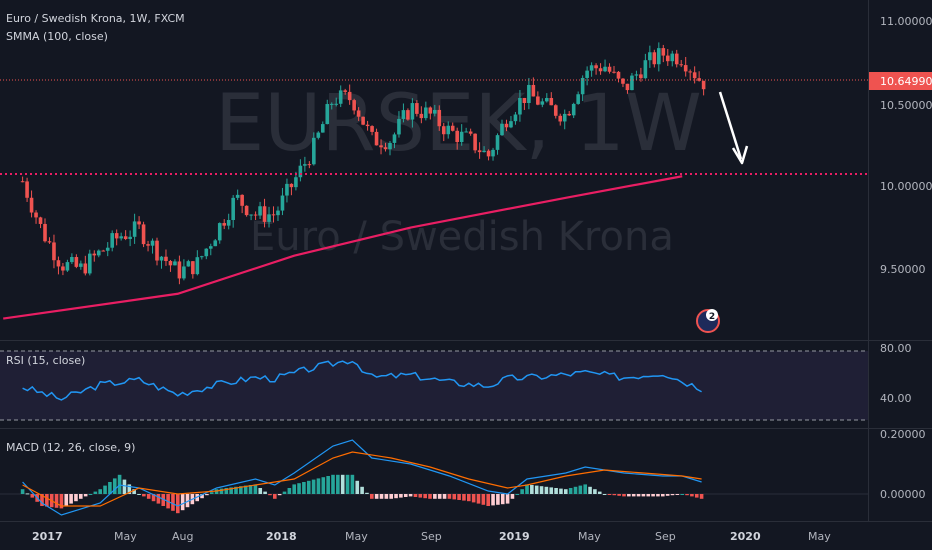  What do you see at coordinates (70, 447) in the screenshot?
I see `macd-legend: MACD (12, 26, close, 9)` at bounding box center [70, 447].